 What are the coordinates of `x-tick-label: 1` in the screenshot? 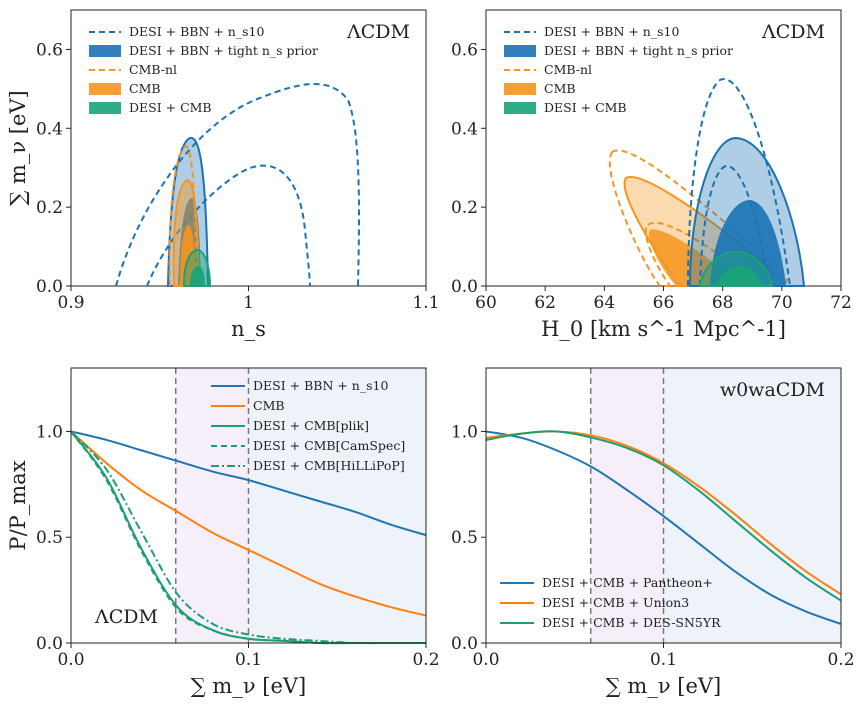 It's located at (248, 303).